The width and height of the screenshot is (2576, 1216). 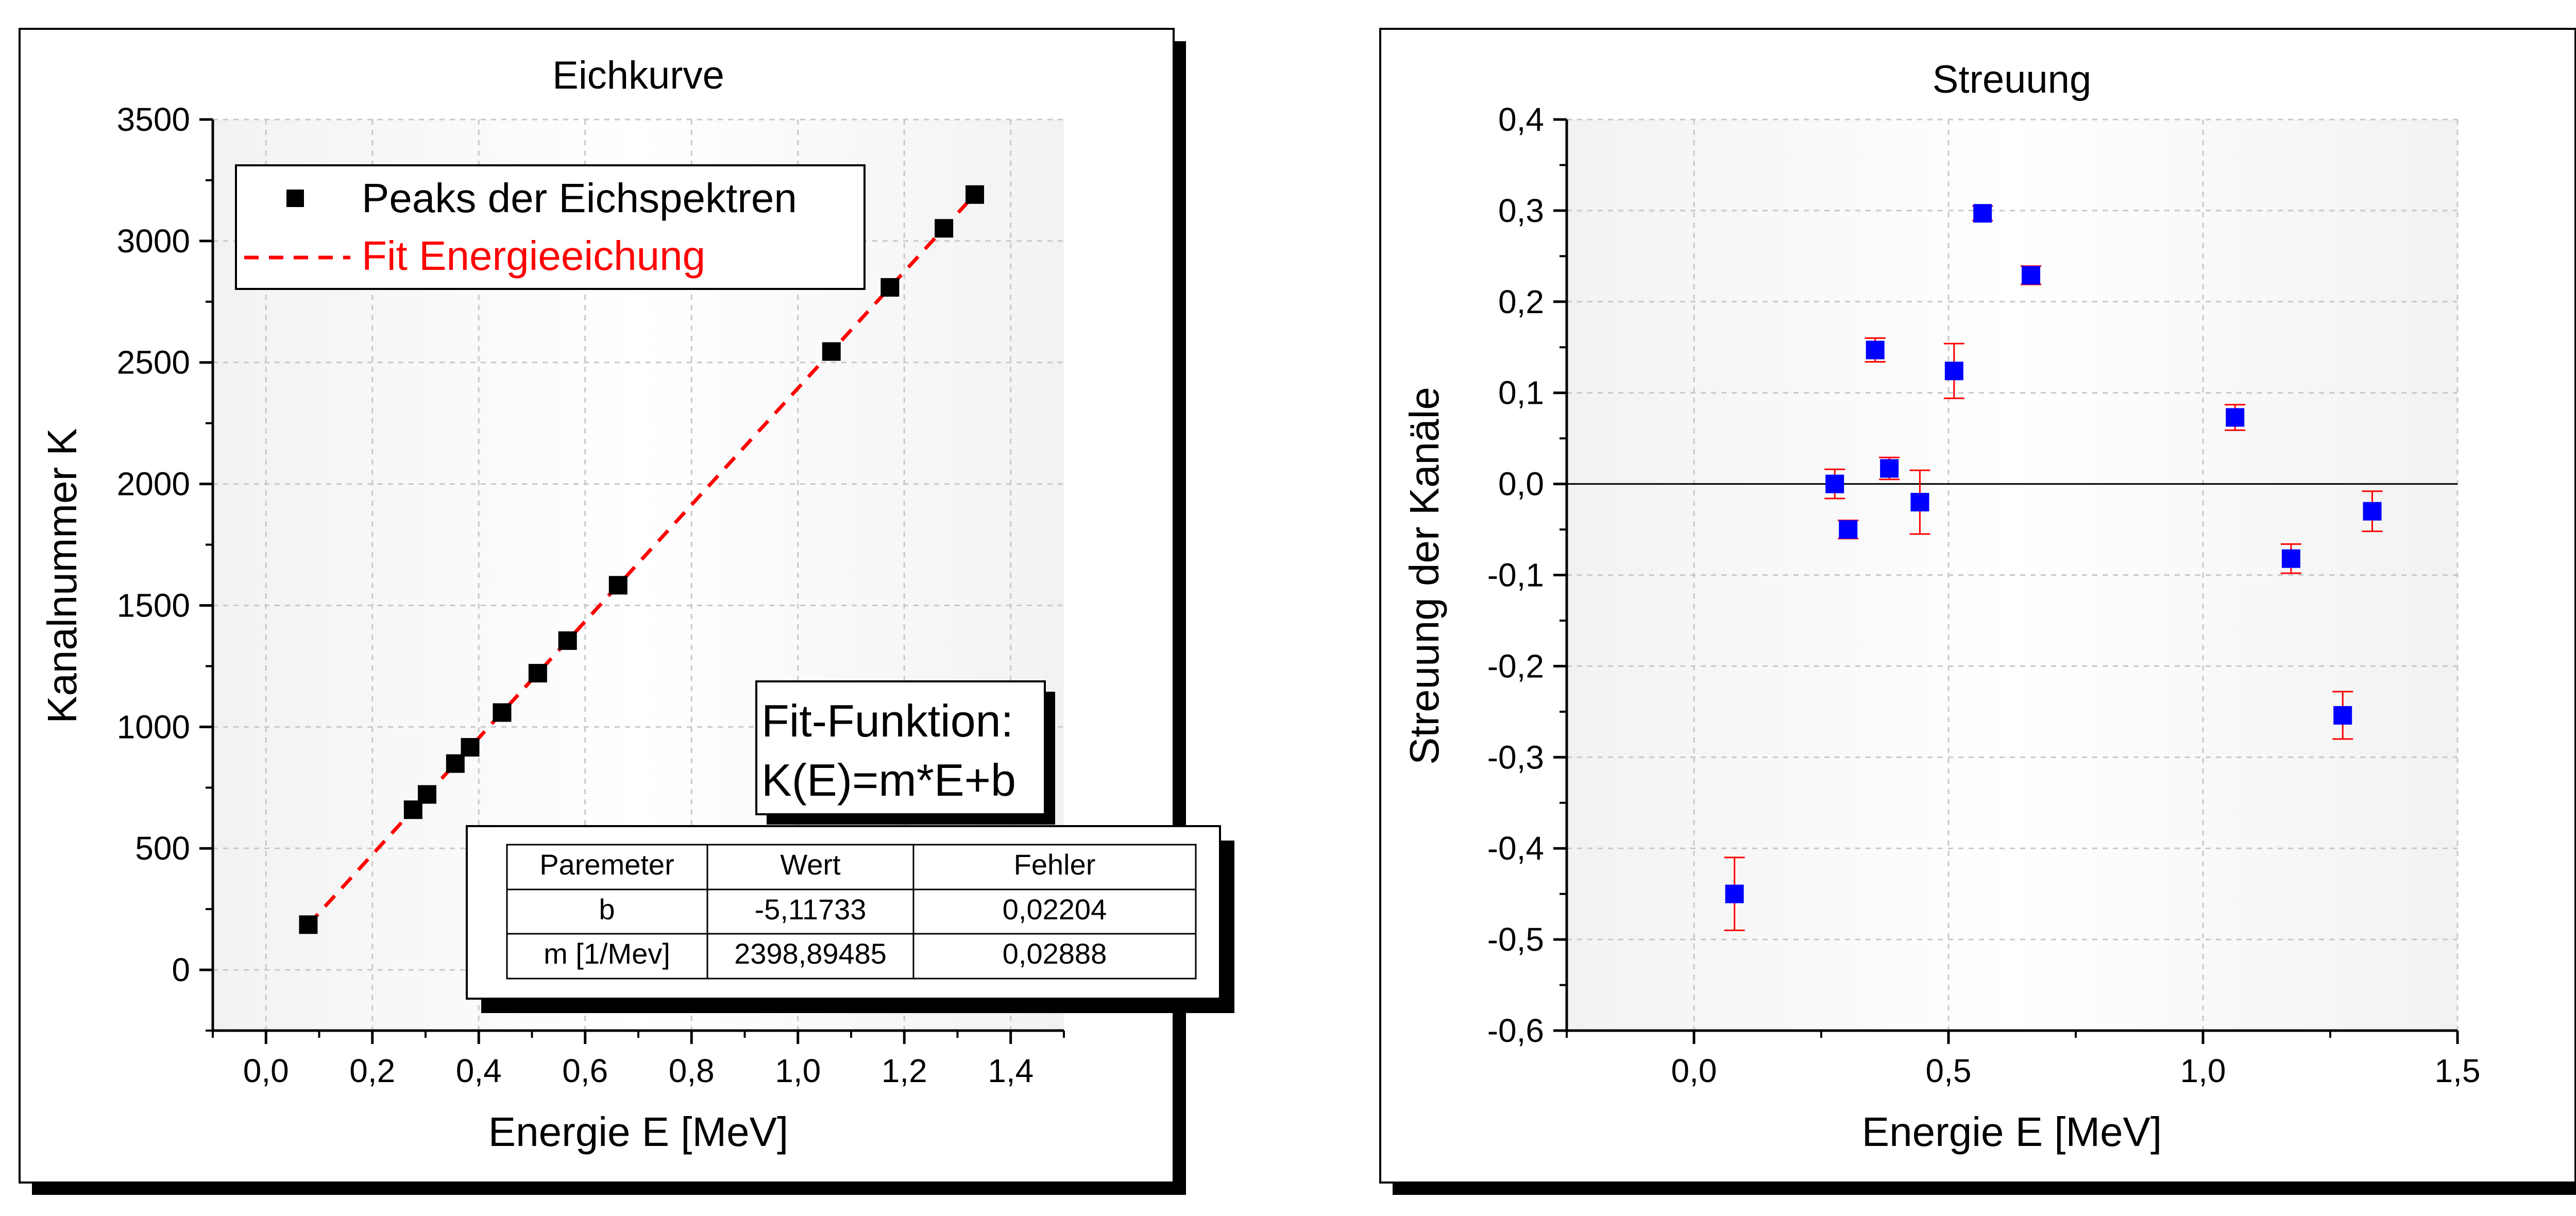 I want to click on y-tick-label: -0,3, so click(x=1515, y=757).